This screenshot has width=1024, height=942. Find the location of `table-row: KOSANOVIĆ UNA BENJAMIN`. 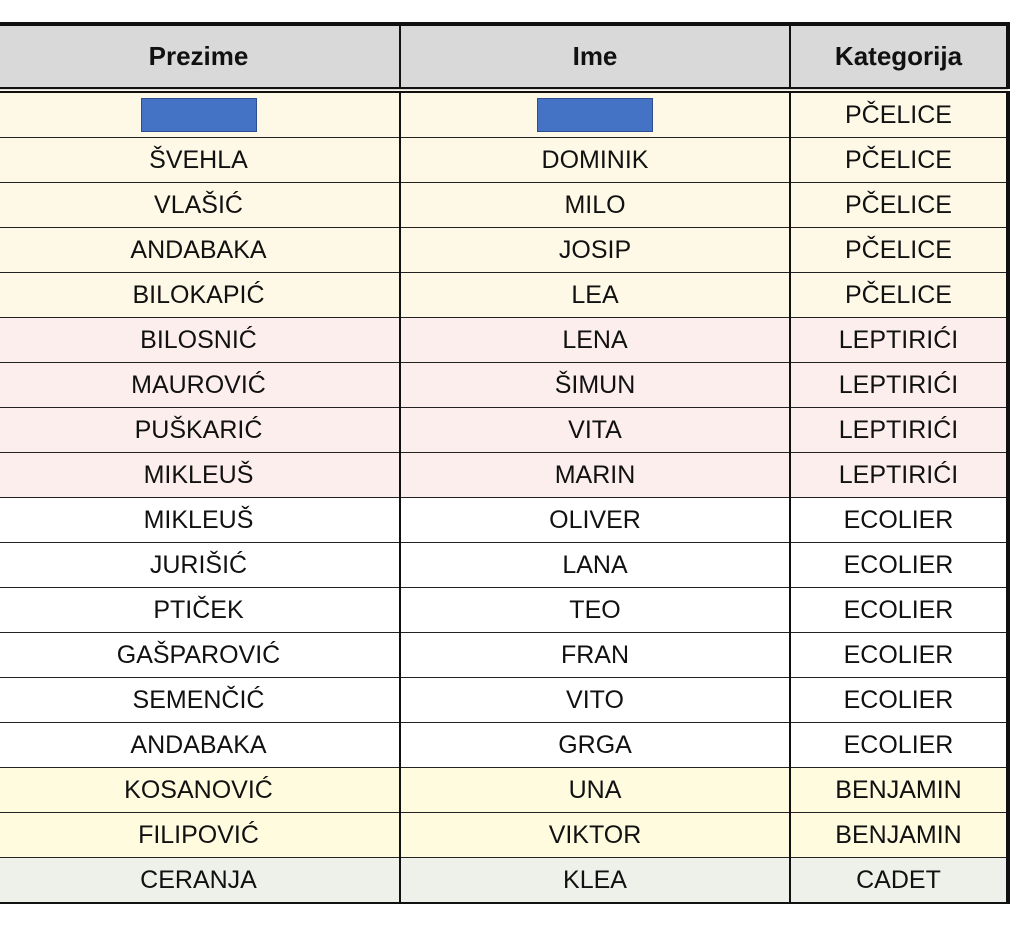

table-row: KOSANOVIĆ UNA BENJAMIN is located at coordinates (504, 790).